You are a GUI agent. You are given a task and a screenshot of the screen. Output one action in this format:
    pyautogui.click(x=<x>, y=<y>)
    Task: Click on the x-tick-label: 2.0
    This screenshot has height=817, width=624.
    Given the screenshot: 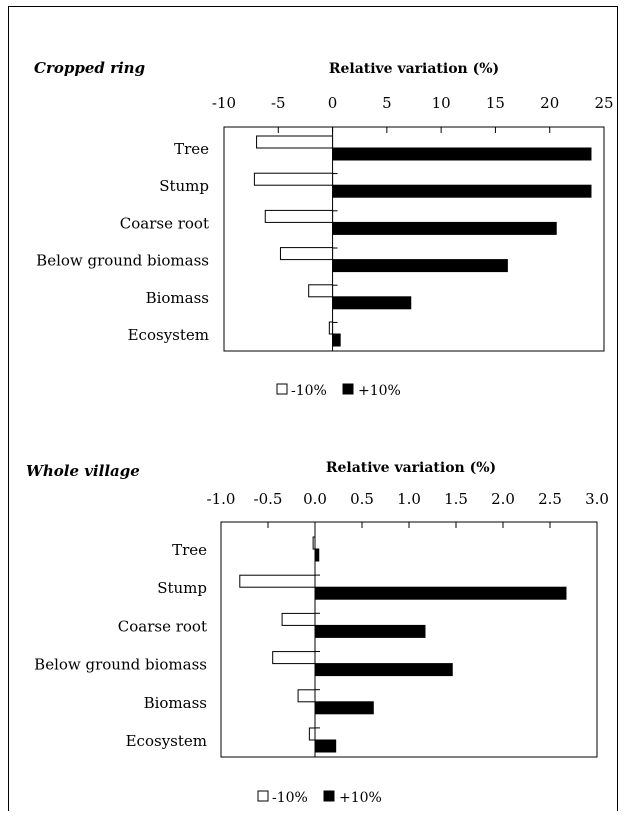 What is the action you would take?
    pyautogui.click(x=503, y=499)
    